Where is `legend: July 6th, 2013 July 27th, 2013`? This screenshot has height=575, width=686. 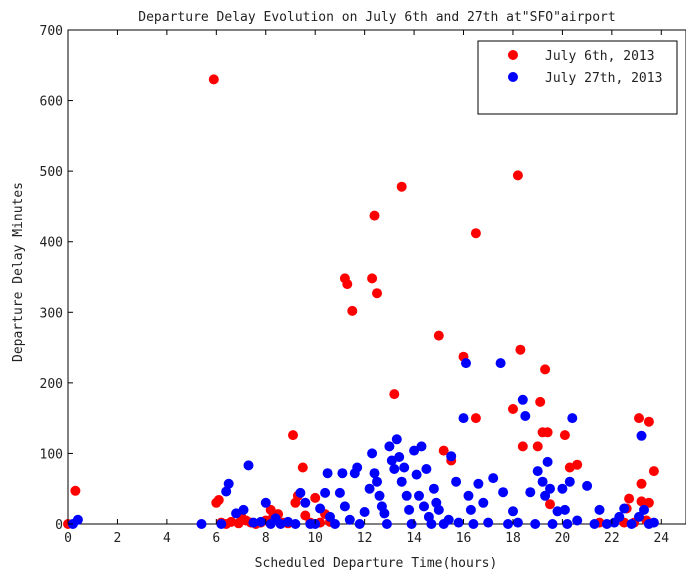
legend: July 6th, 2013 July 27th, 2013 is located at coordinates (577, 77).